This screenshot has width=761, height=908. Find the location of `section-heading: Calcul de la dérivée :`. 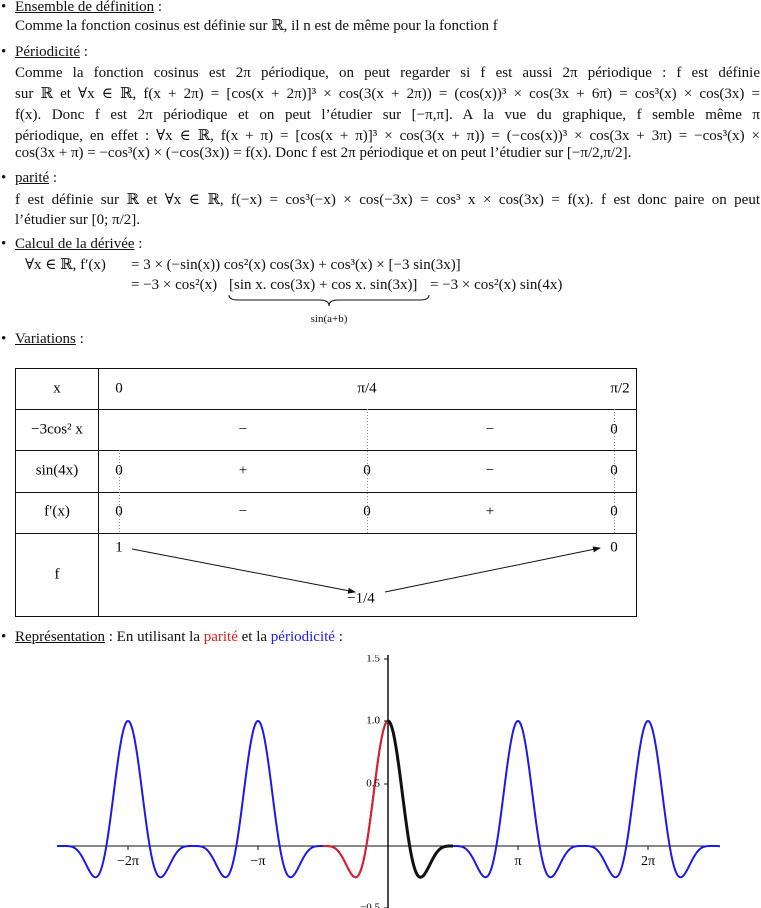

section-heading: Calcul de la dérivée : is located at coordinates (72, 244).